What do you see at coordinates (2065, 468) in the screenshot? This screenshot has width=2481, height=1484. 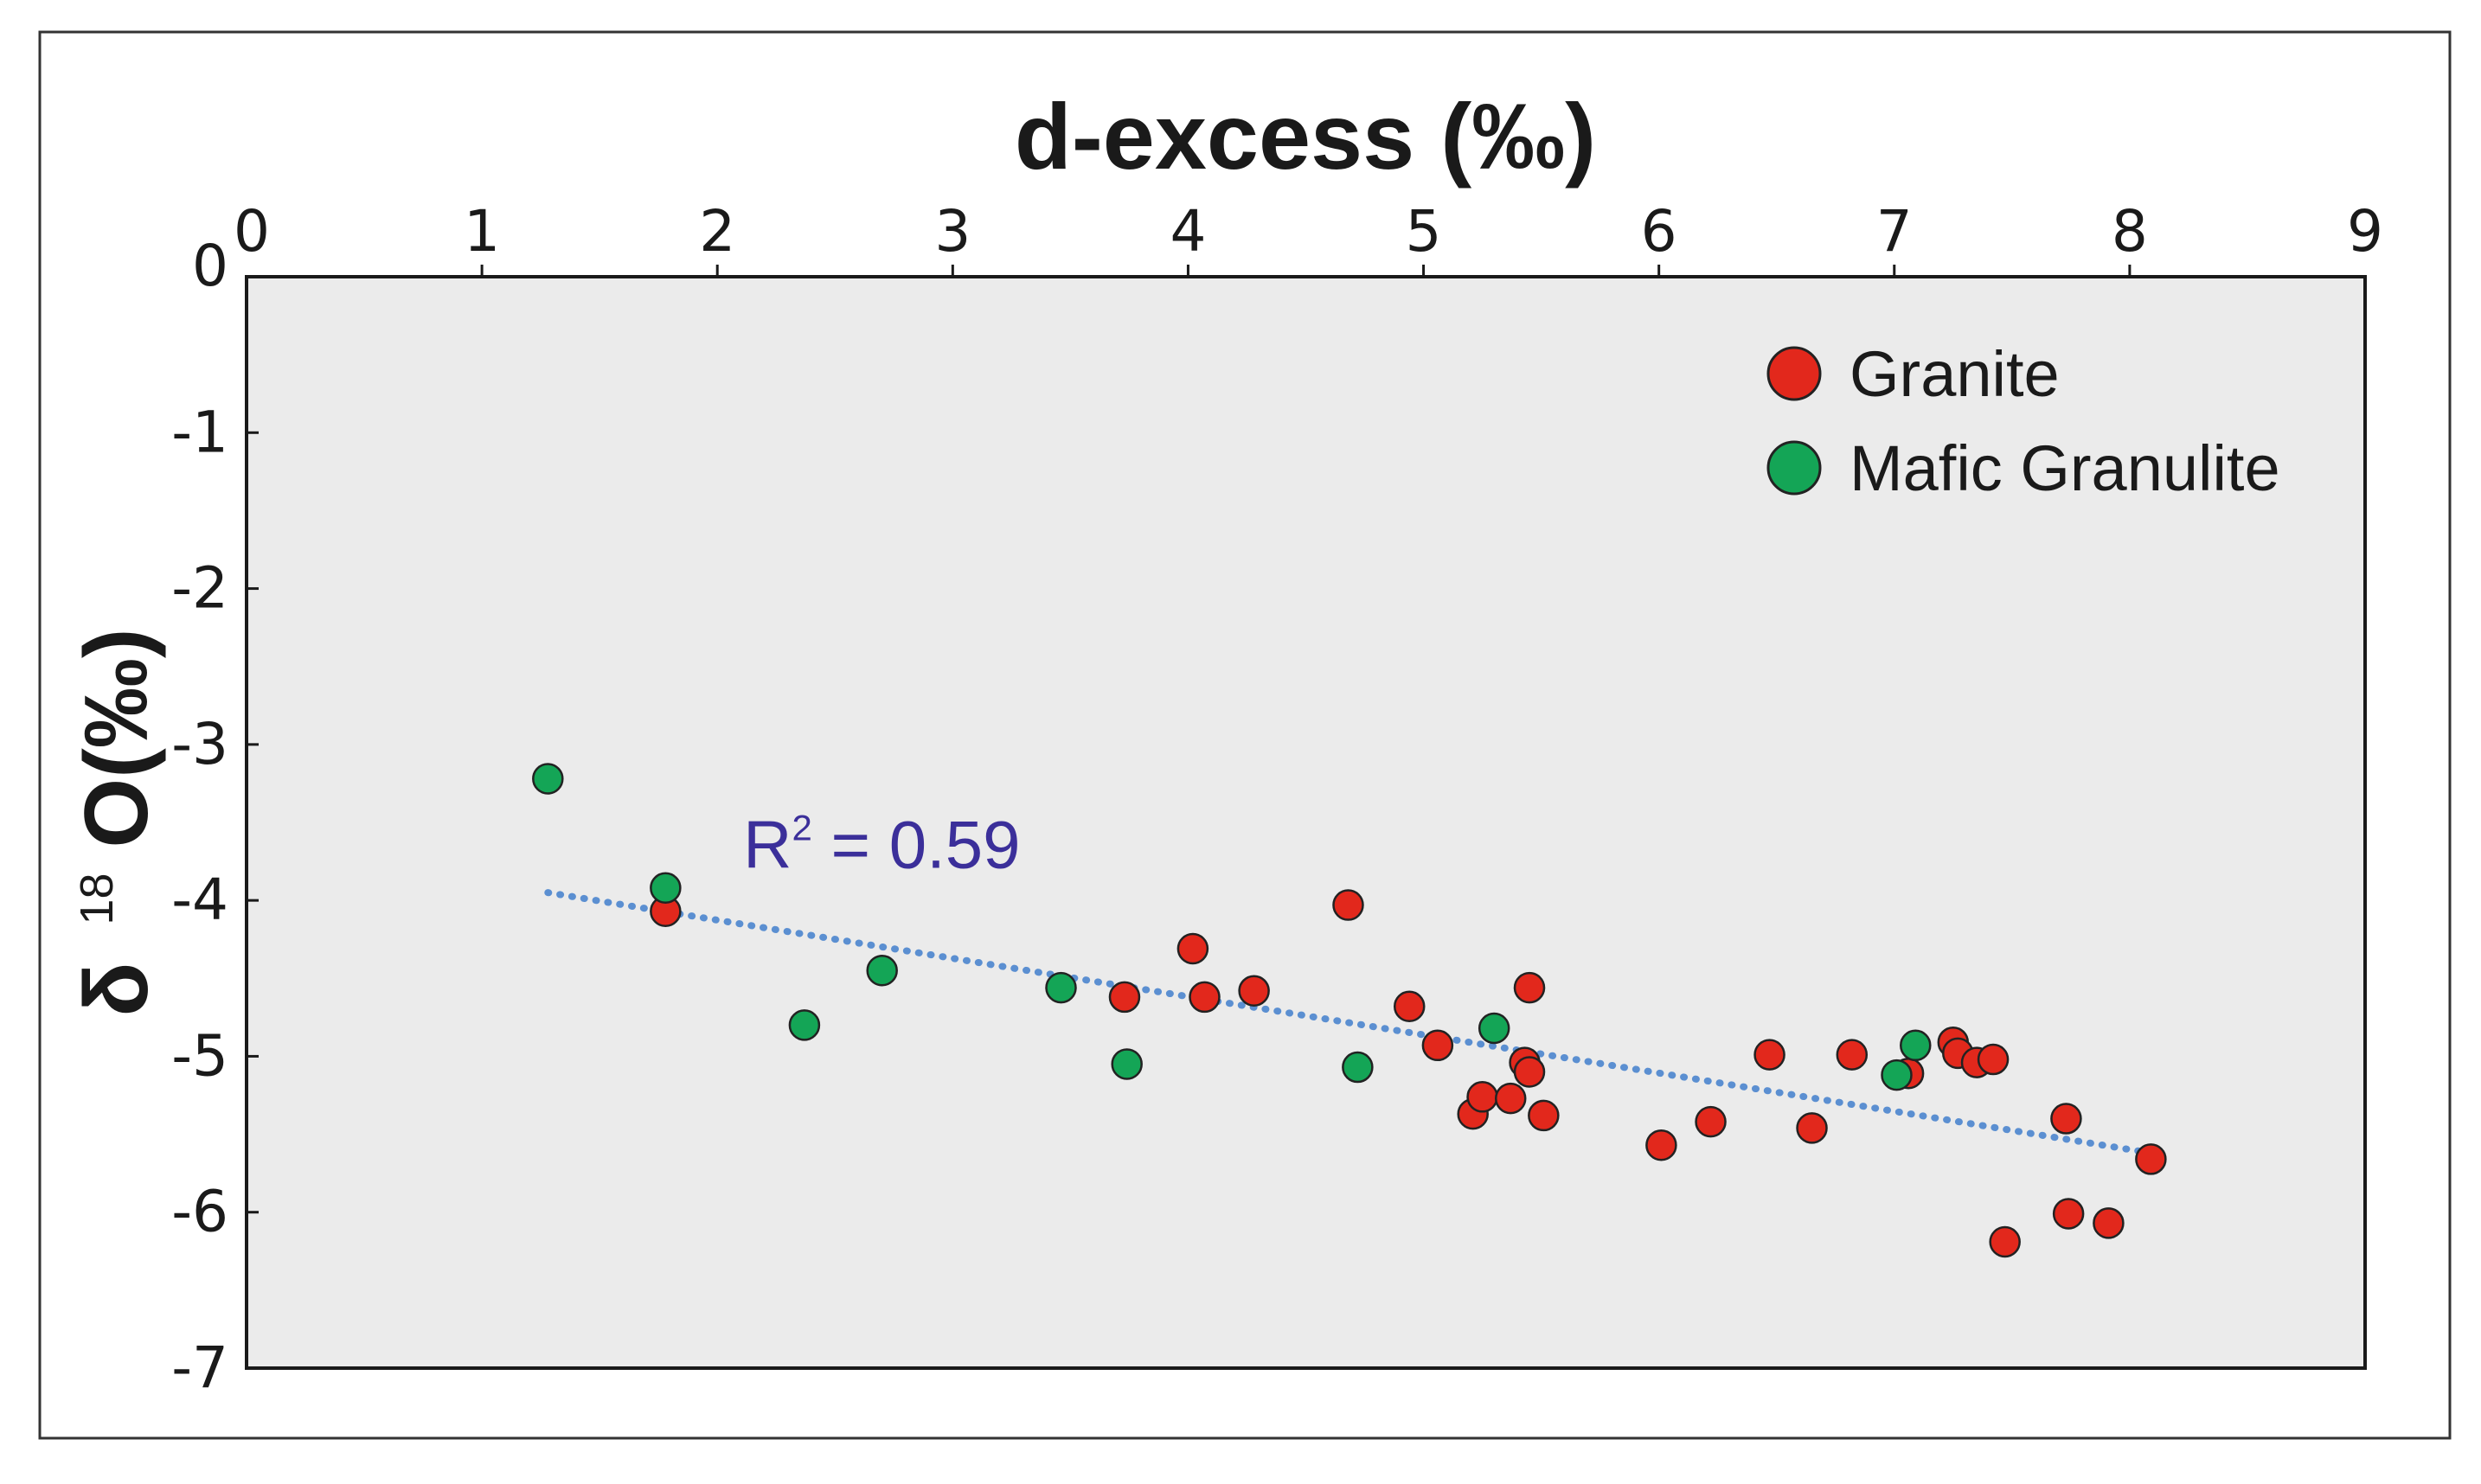 I see `legend-label-mafic-granulite: Mafic Granulite` at bounding box center [2065, 468].